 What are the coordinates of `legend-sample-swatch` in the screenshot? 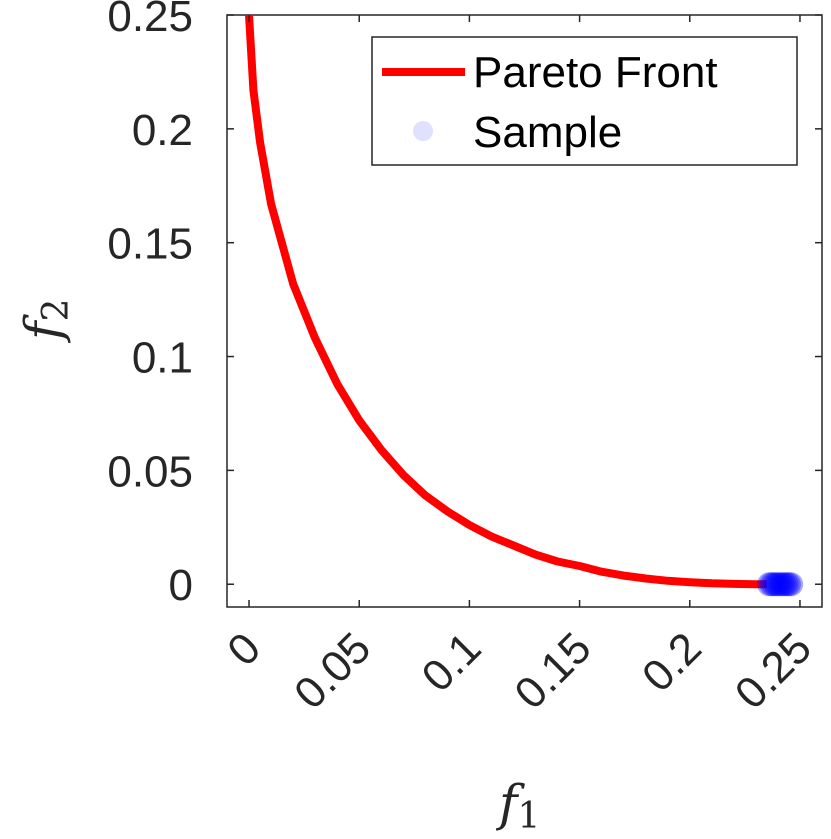 It's located at (423, 131).